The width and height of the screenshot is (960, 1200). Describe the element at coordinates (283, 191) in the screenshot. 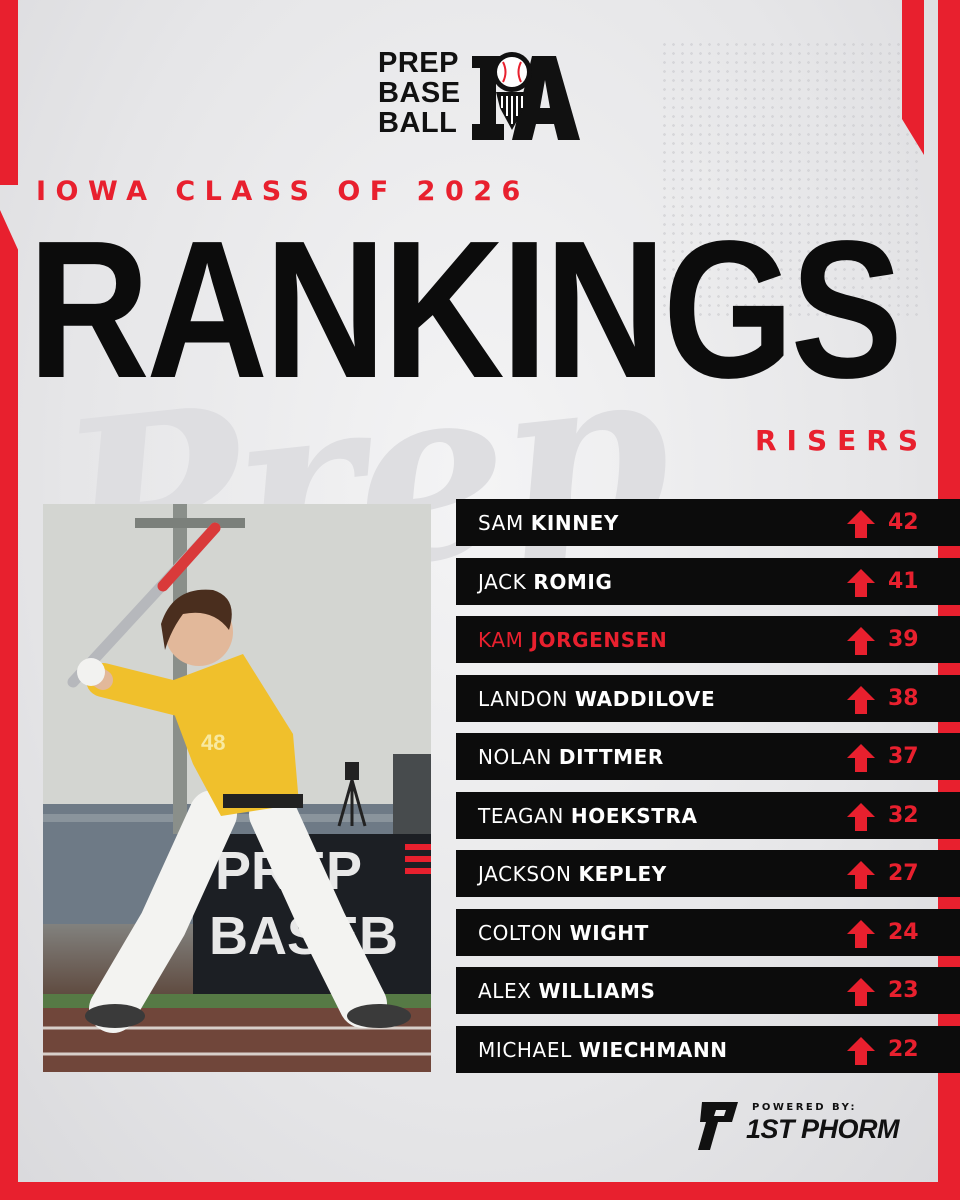

I see `page-subtitle: IOWA CLASS OF 2026` at that location.